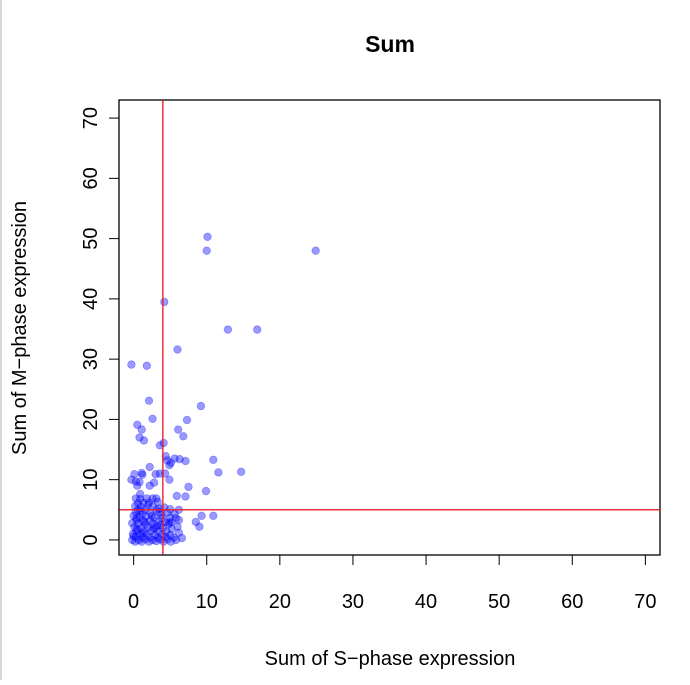  I want to click on chart-title: Sum, so click(390, 44).